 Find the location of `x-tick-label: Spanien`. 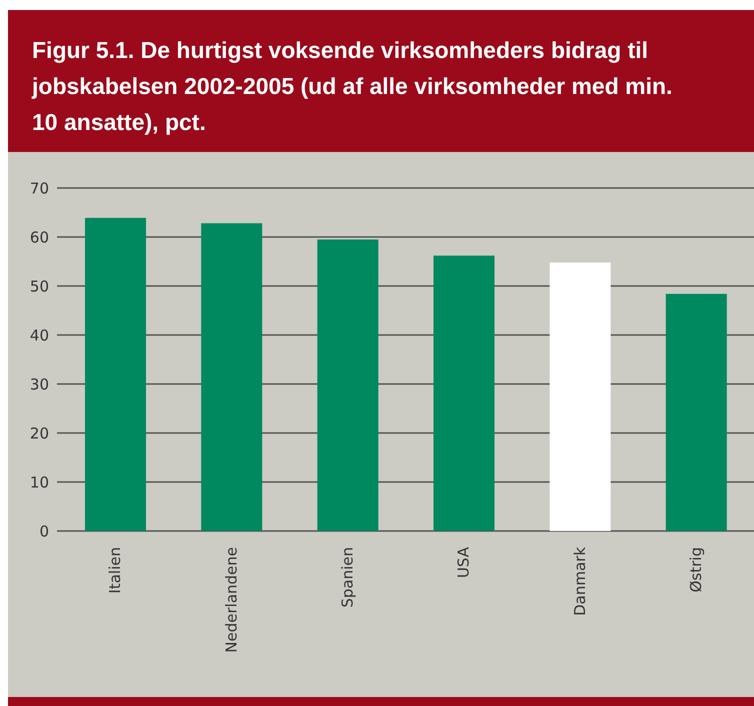

x-tick-label: Spanien is located at coordinates (347, 577).